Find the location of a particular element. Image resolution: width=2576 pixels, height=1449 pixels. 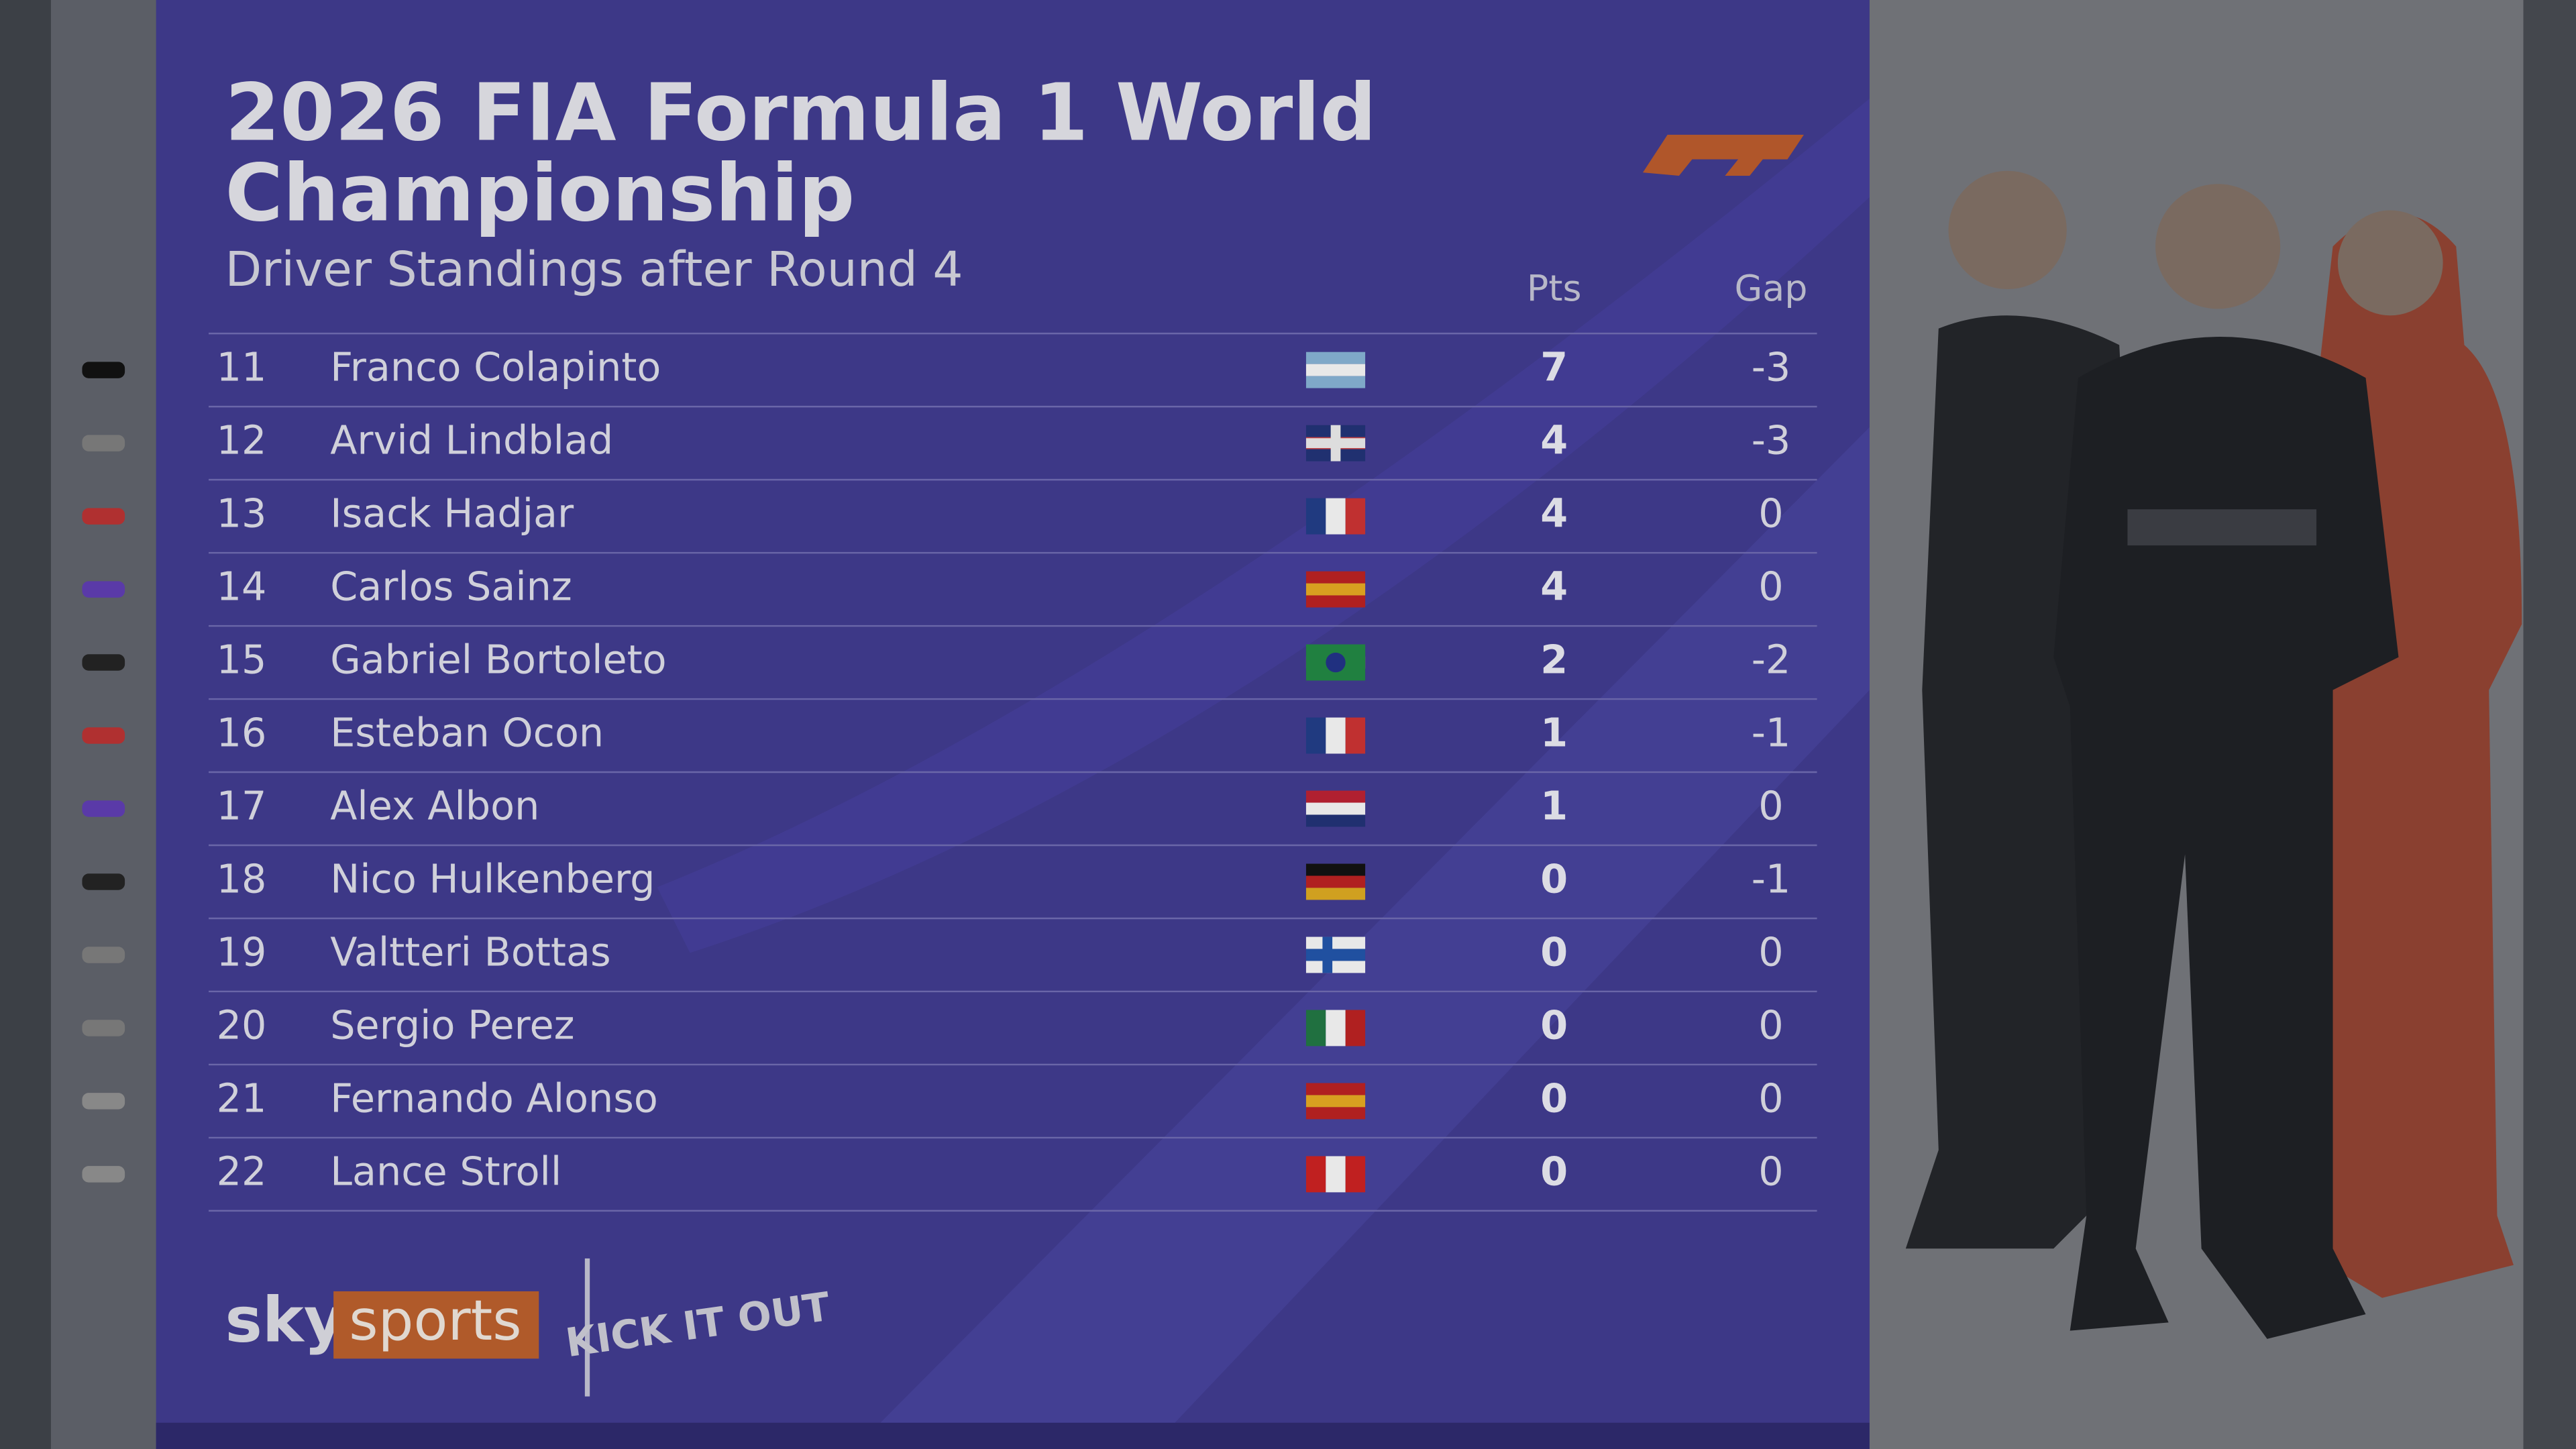

driver-name: Sergio Perez is located at coordinates (452, 1025).